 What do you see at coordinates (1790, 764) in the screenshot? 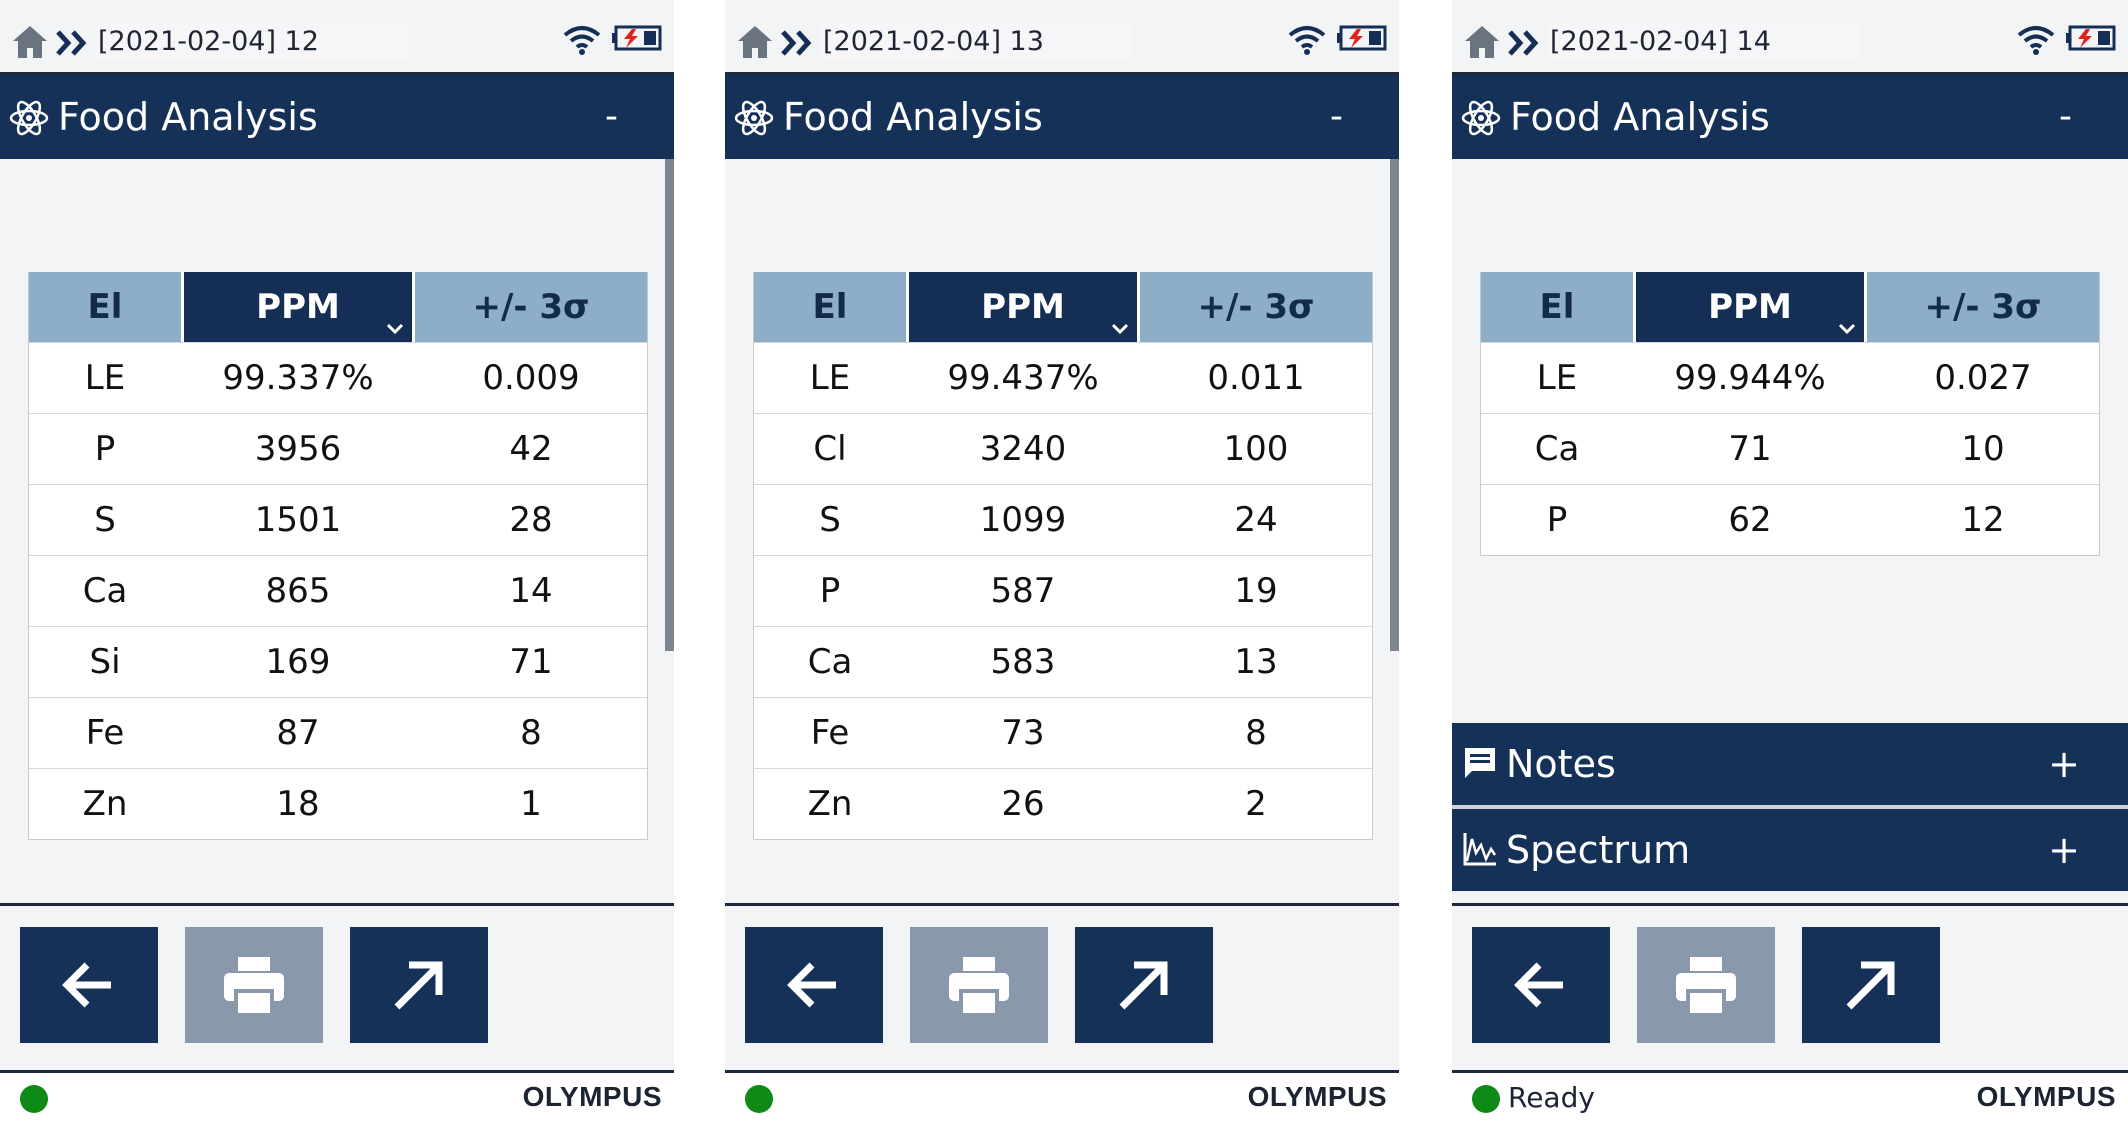
I see `notes-section: Notes +` at bounding box center [1790, 764].